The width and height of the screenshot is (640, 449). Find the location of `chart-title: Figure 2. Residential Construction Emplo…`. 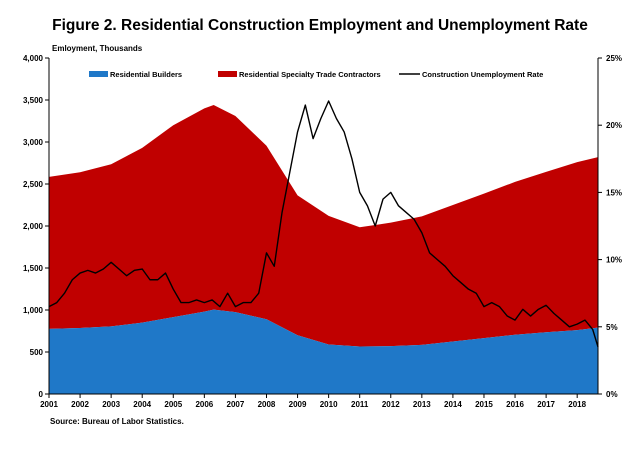

chart-title: Figure 2. Residential Construction Emplo… is located at coordinates (320, 25).